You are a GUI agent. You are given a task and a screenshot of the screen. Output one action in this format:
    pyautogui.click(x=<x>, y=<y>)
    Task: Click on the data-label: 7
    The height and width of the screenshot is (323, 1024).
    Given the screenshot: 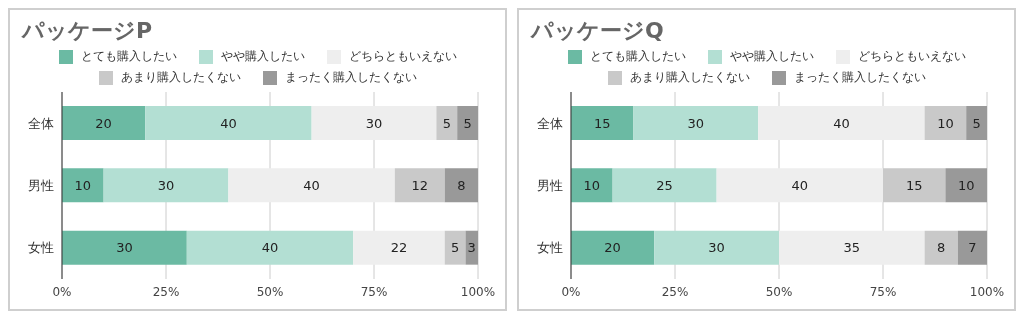 What is the action you would take?
    pyautogui.click(x=972, y=248)
    